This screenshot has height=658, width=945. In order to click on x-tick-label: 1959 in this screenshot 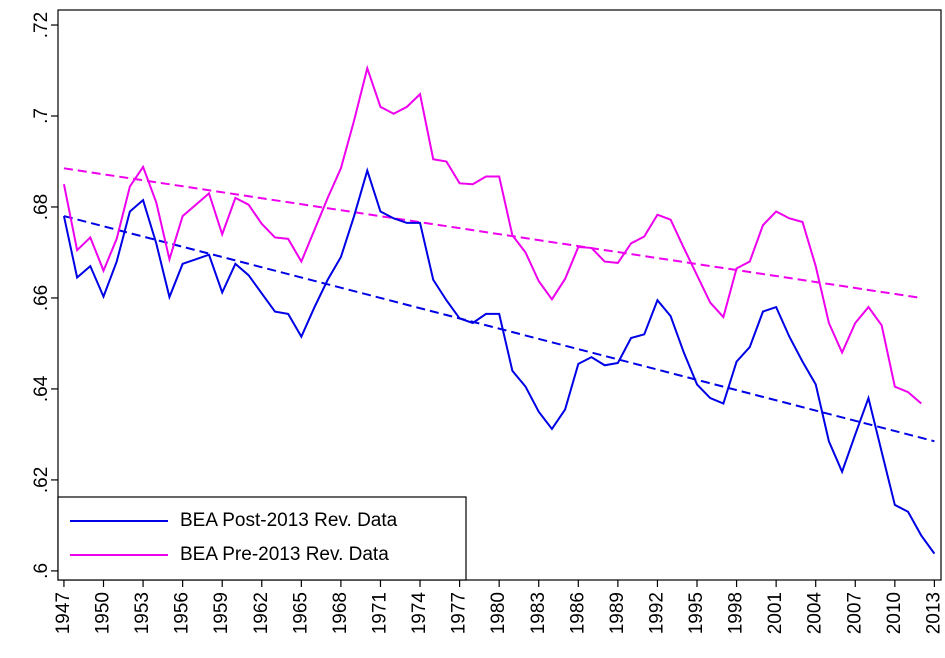, I will do `click(221, 613)`.